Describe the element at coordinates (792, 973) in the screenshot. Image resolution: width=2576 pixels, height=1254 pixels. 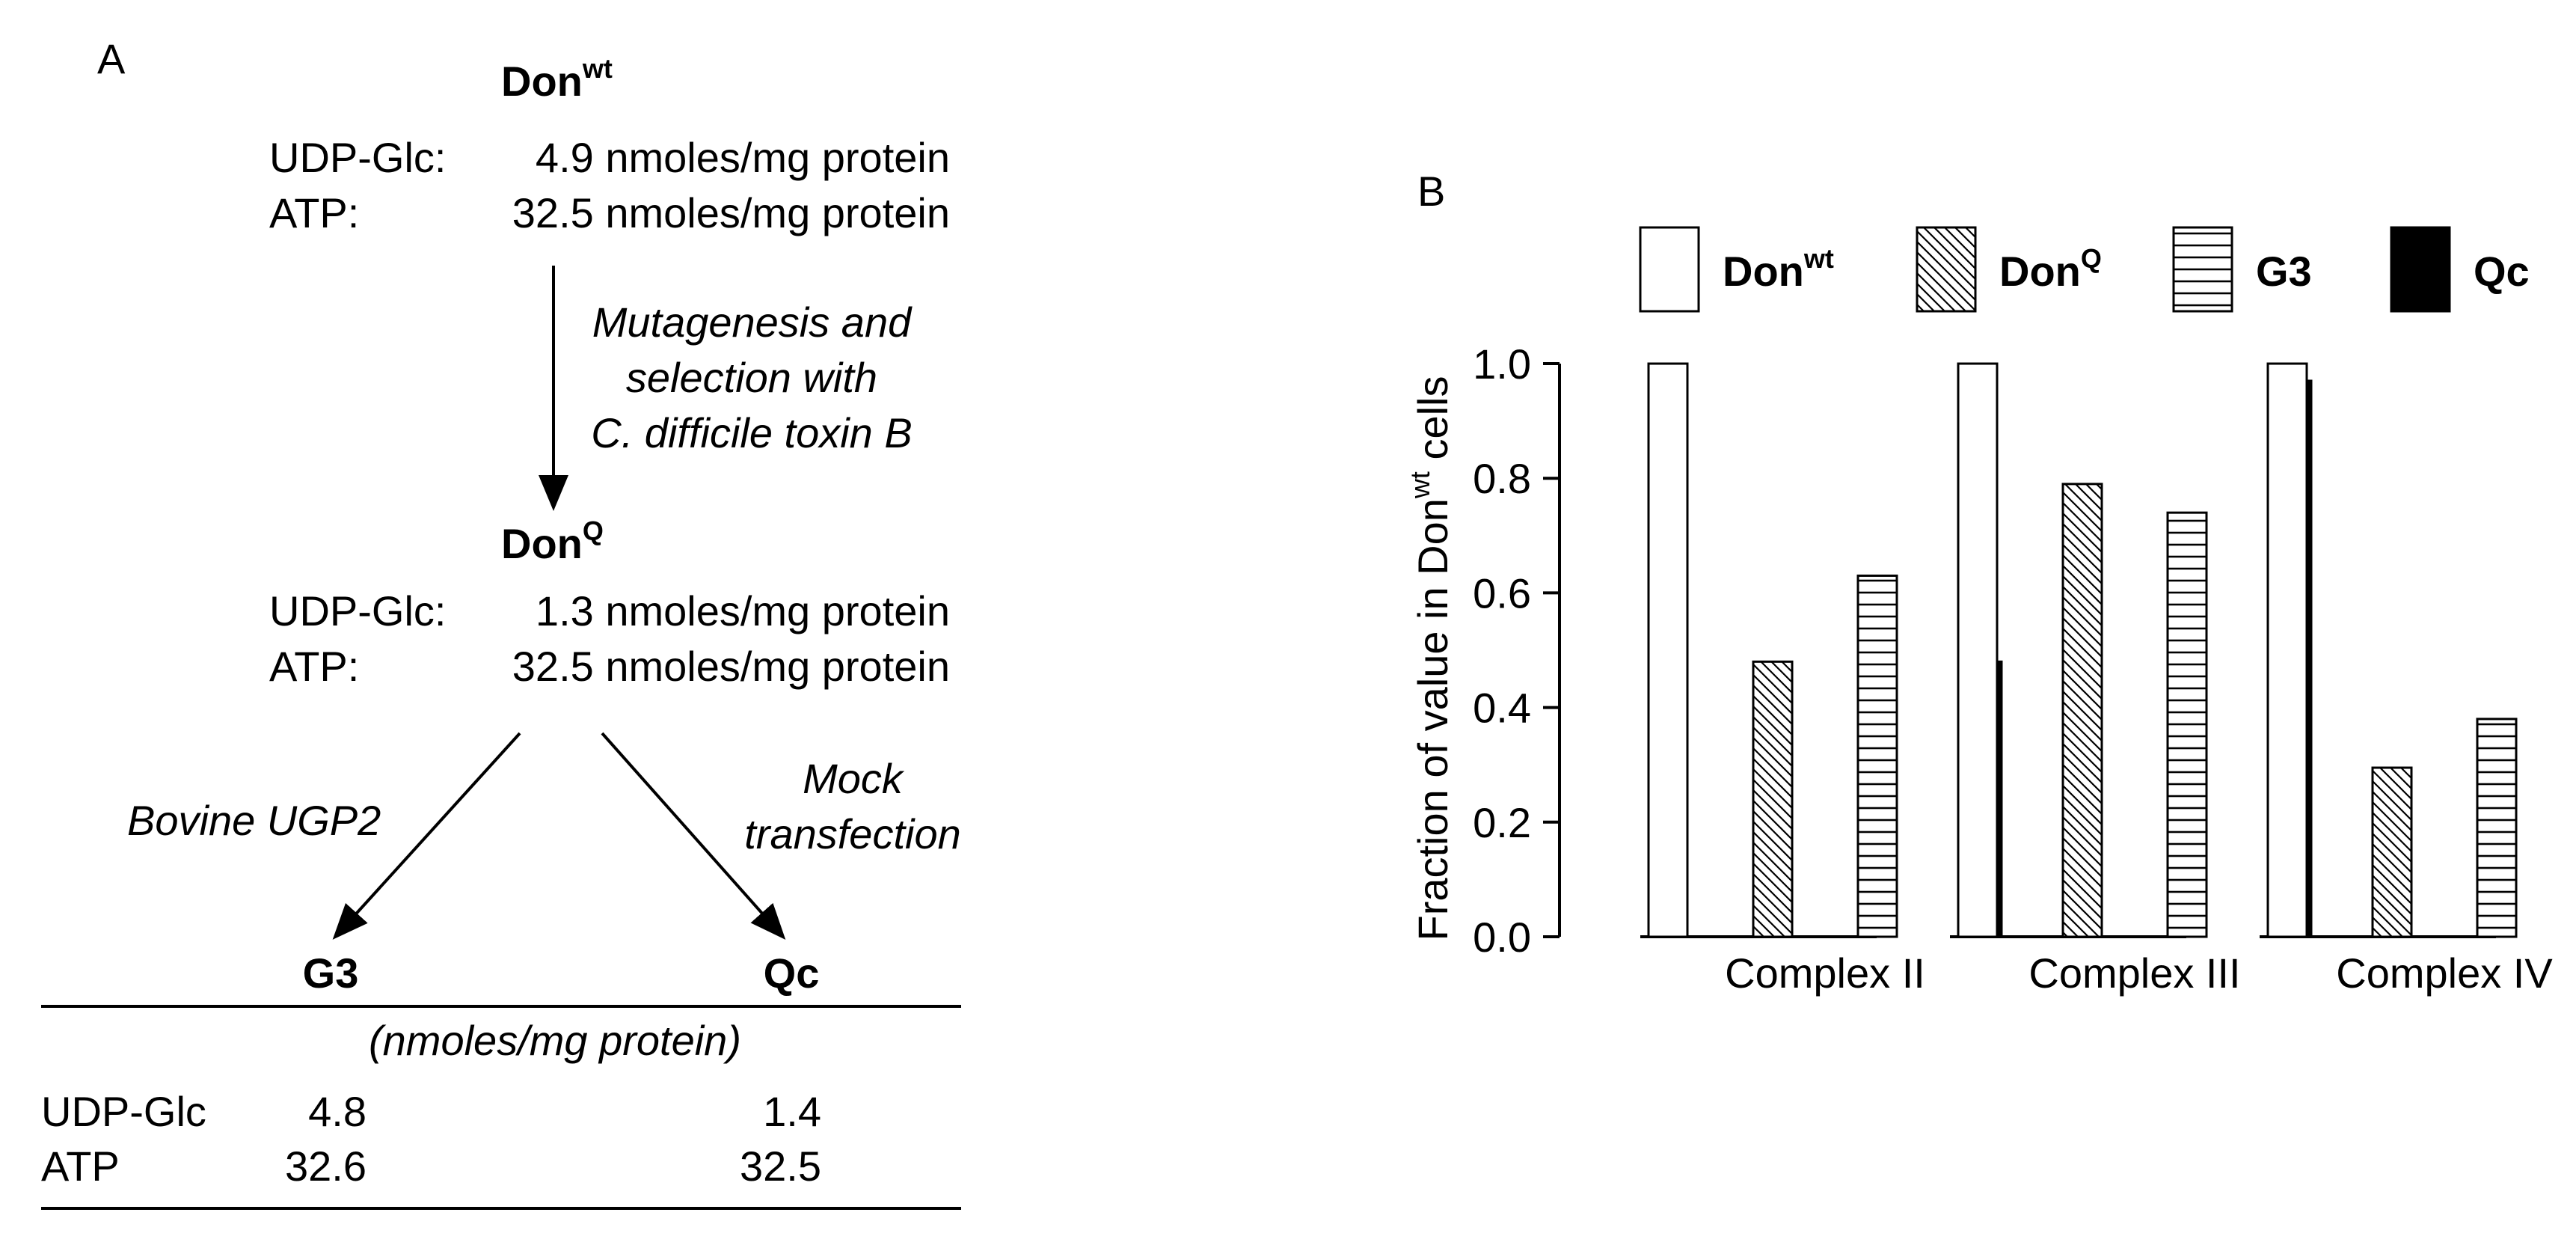
I see `table-col-qc: Qc` at that location.